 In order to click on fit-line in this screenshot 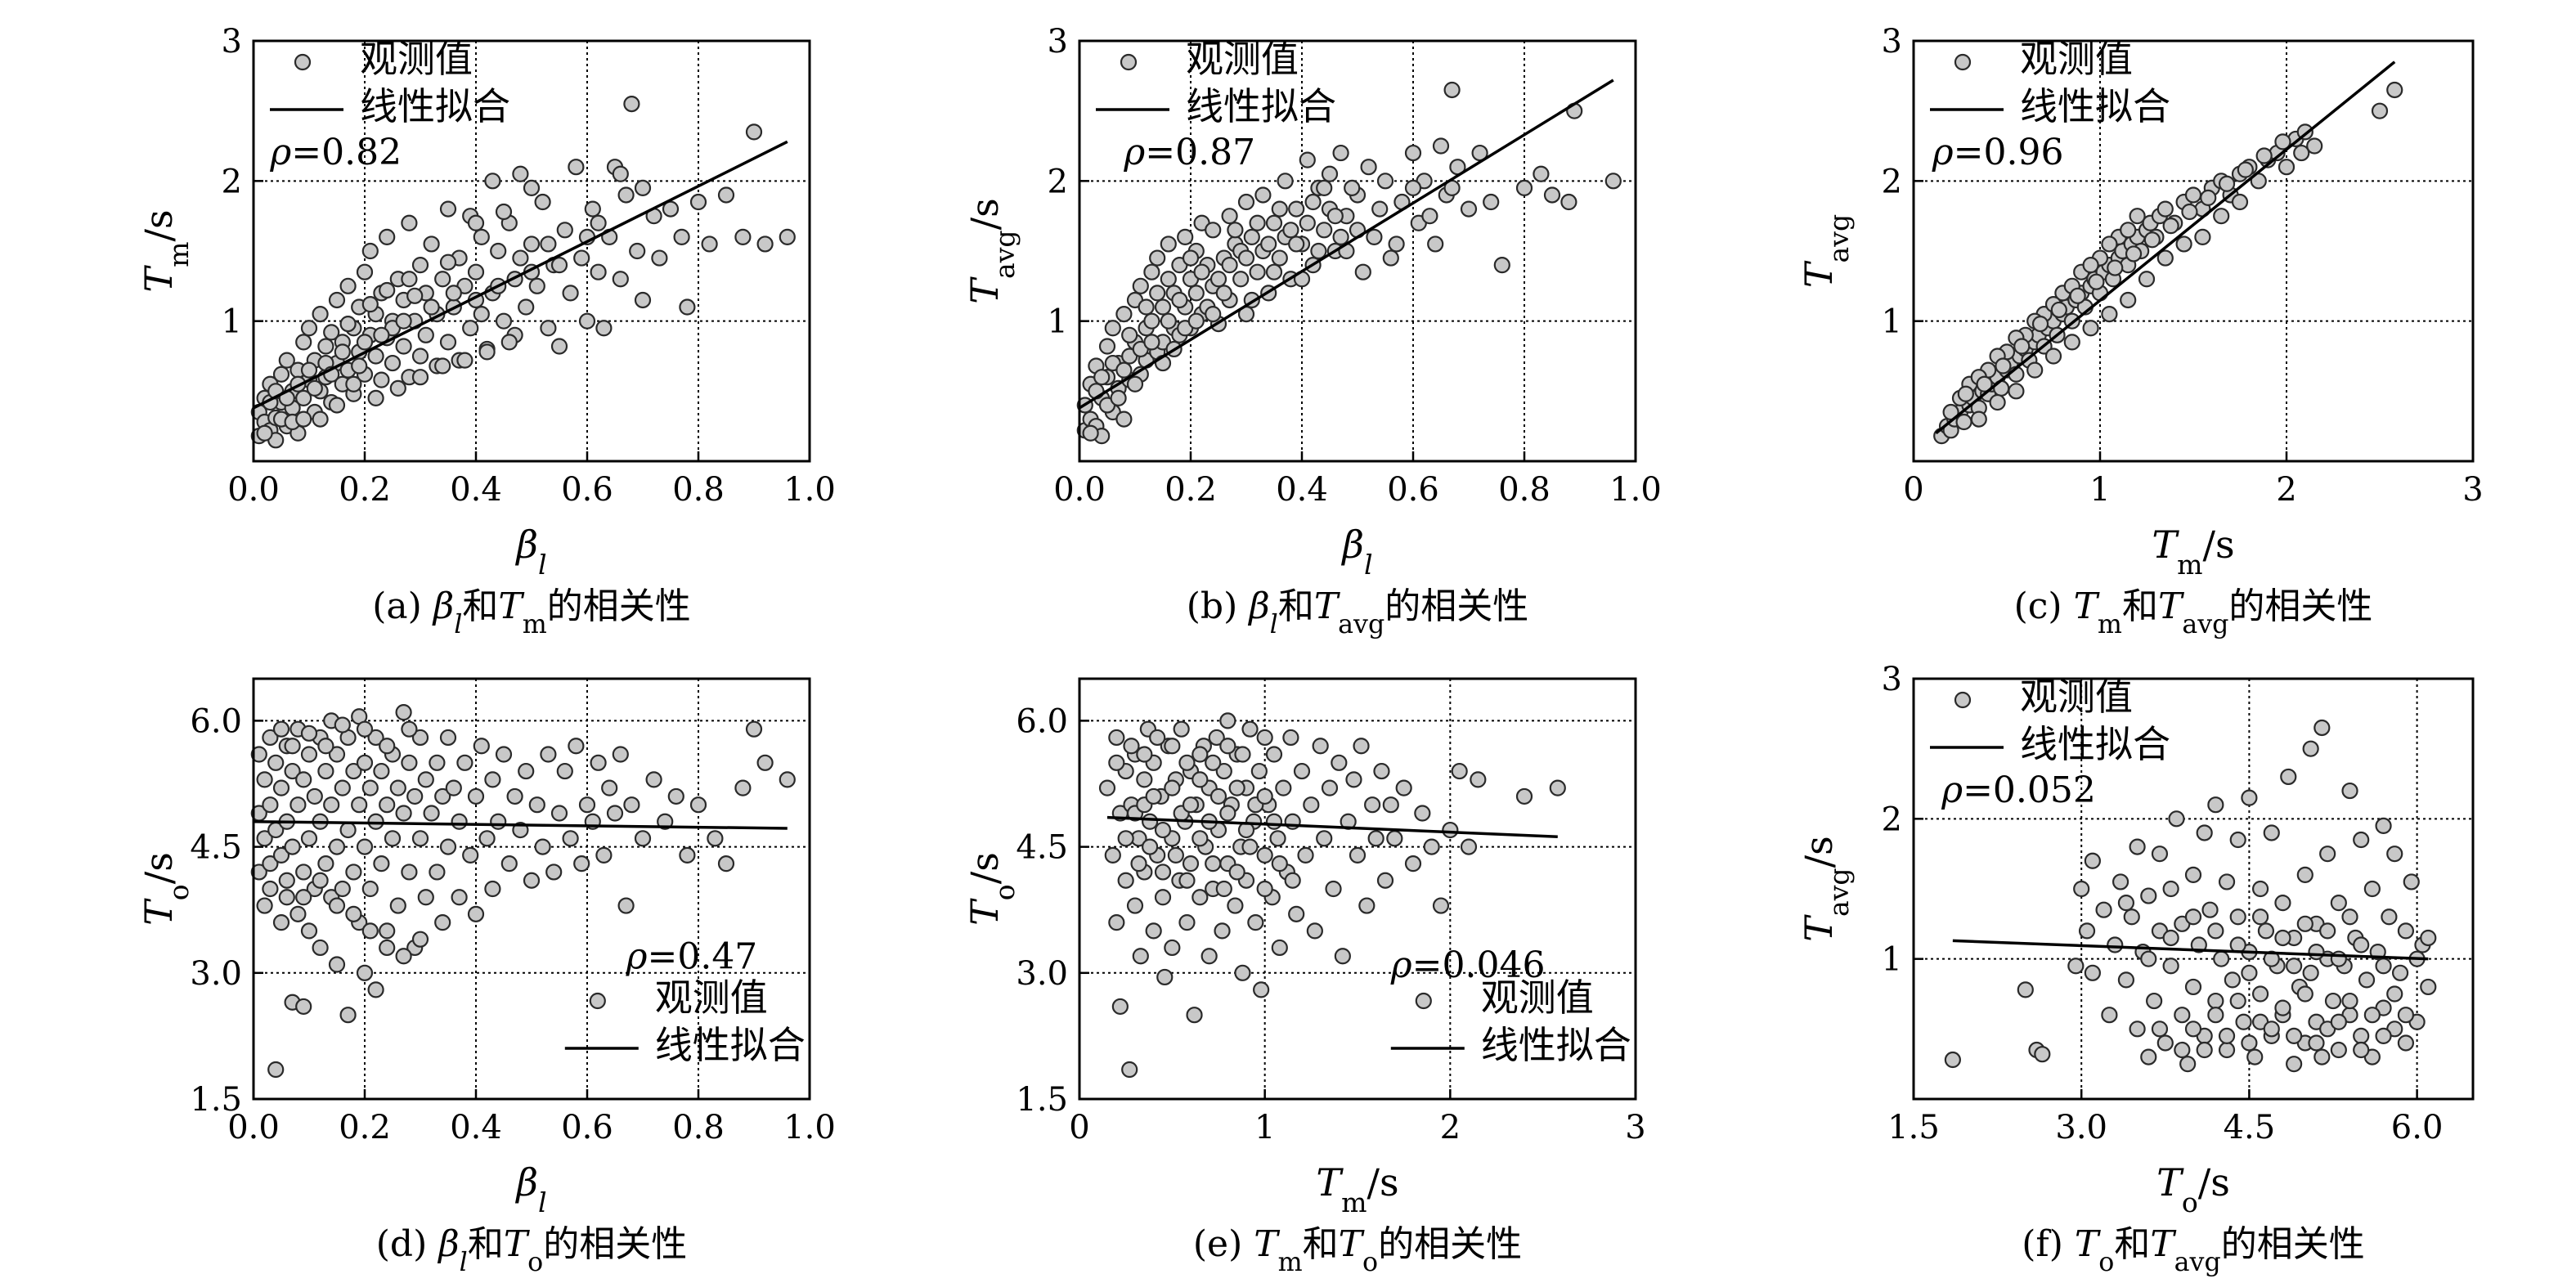, I will do `click(1332, 827)`.